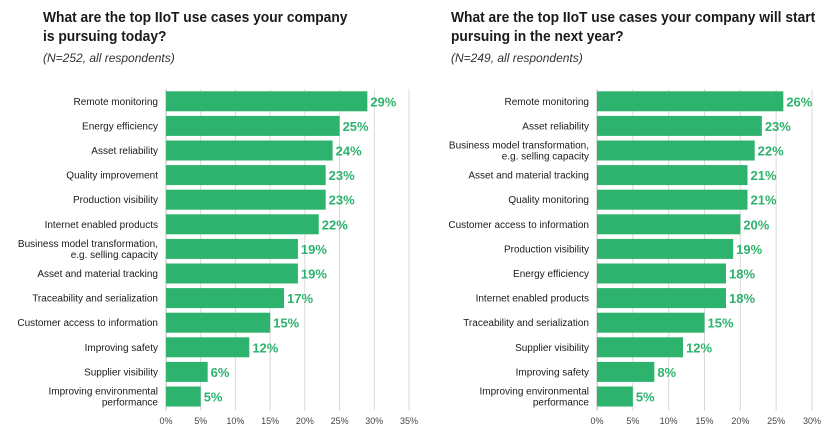 The width and height of the screenshot is (835, 438). What do you see at coordinates (112, 176) in the screenshot?
I see `category-label-line: Quality improvement` at bounding box center [112, 176].